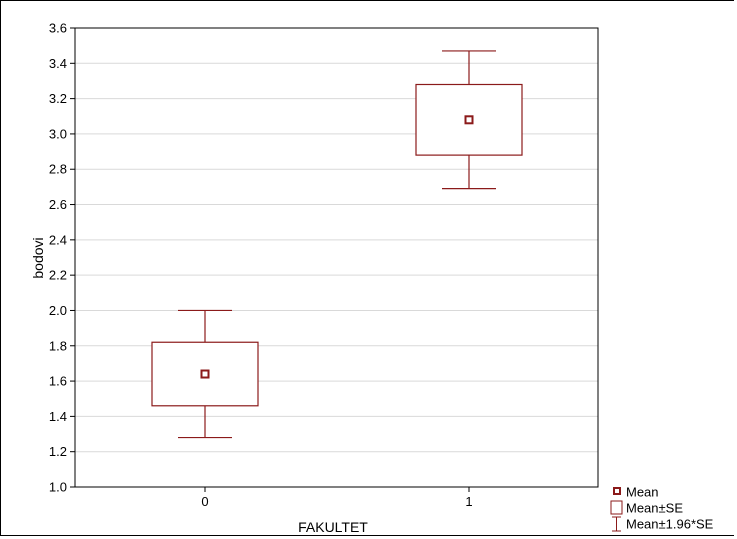  I want to click on y-tick-label: 2.6, so click(58, 204).